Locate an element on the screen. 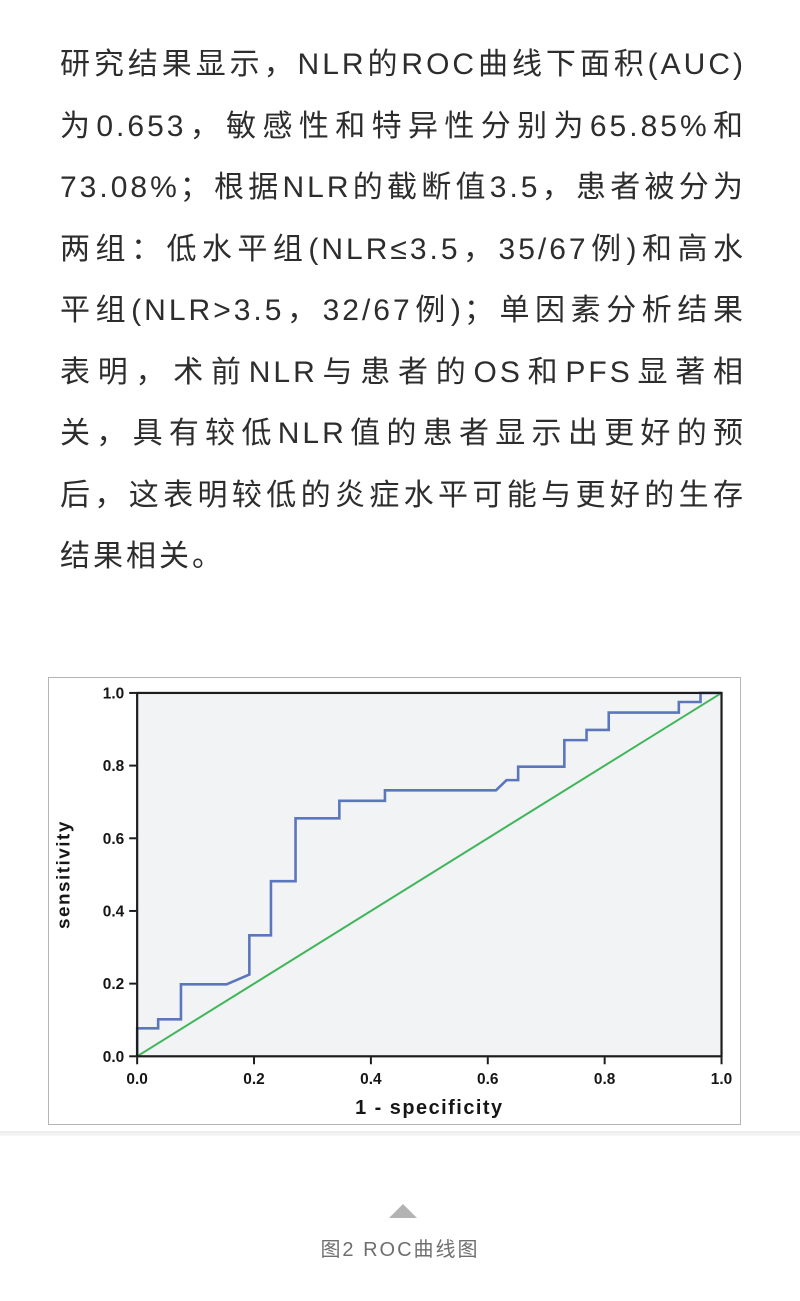 This screenshot has width=800, height=1301. figure-caption: 图2 ROC曲线图 is located at coordinates (400, 1250).